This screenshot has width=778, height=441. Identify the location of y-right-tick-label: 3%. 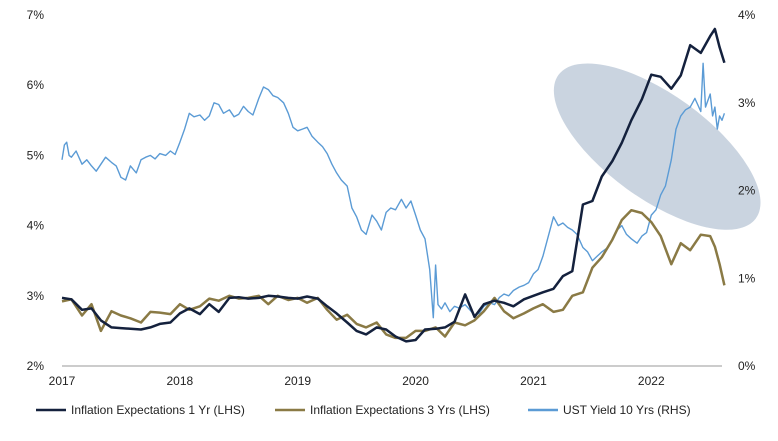
(747, 103).